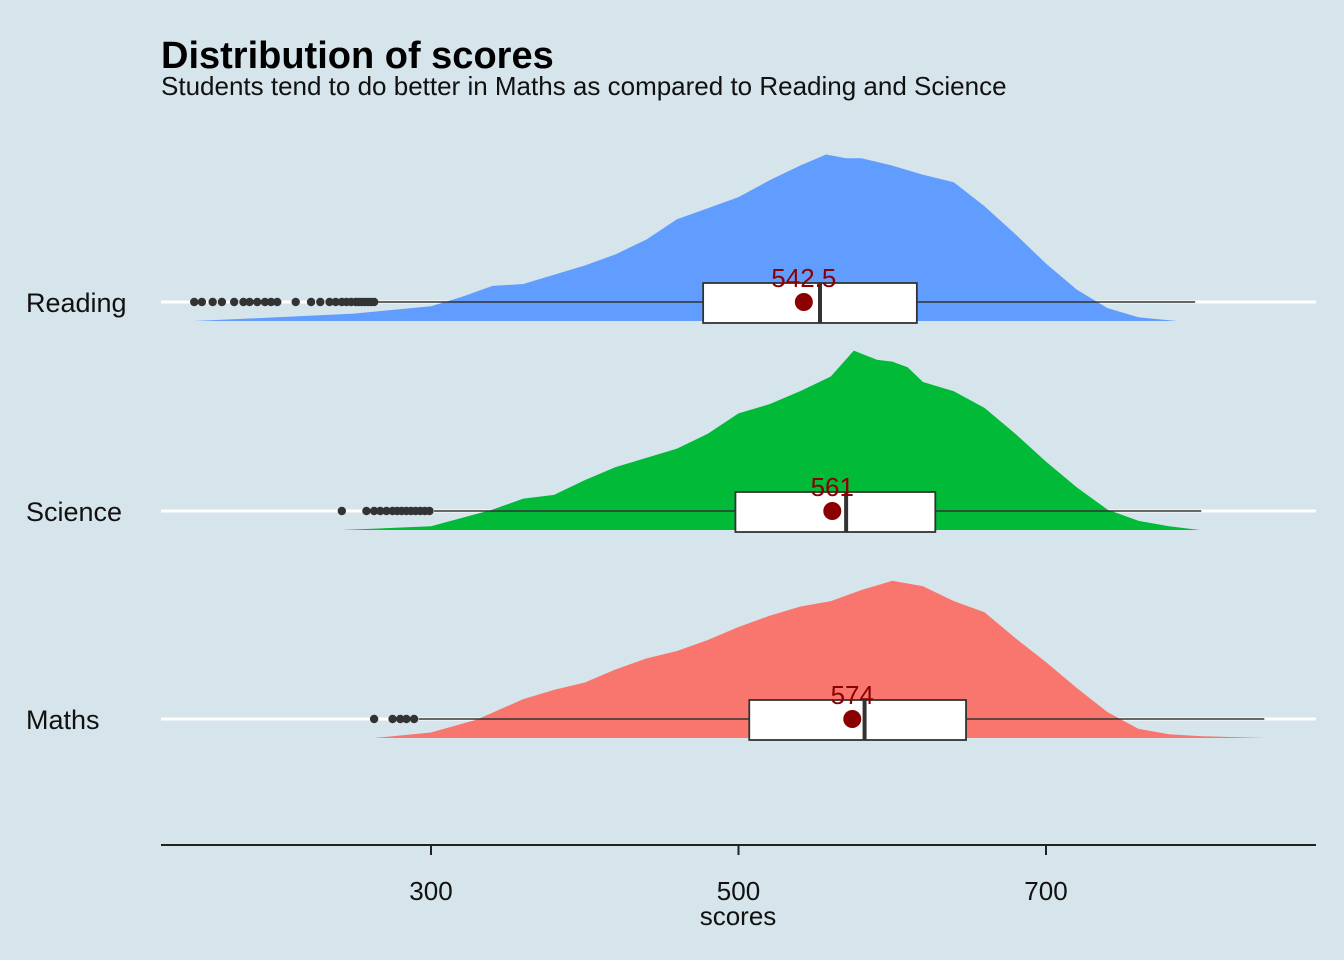 The width and height of the screenshot is (1344, 960). I want to click on series-science: 561, so click(769, 441).